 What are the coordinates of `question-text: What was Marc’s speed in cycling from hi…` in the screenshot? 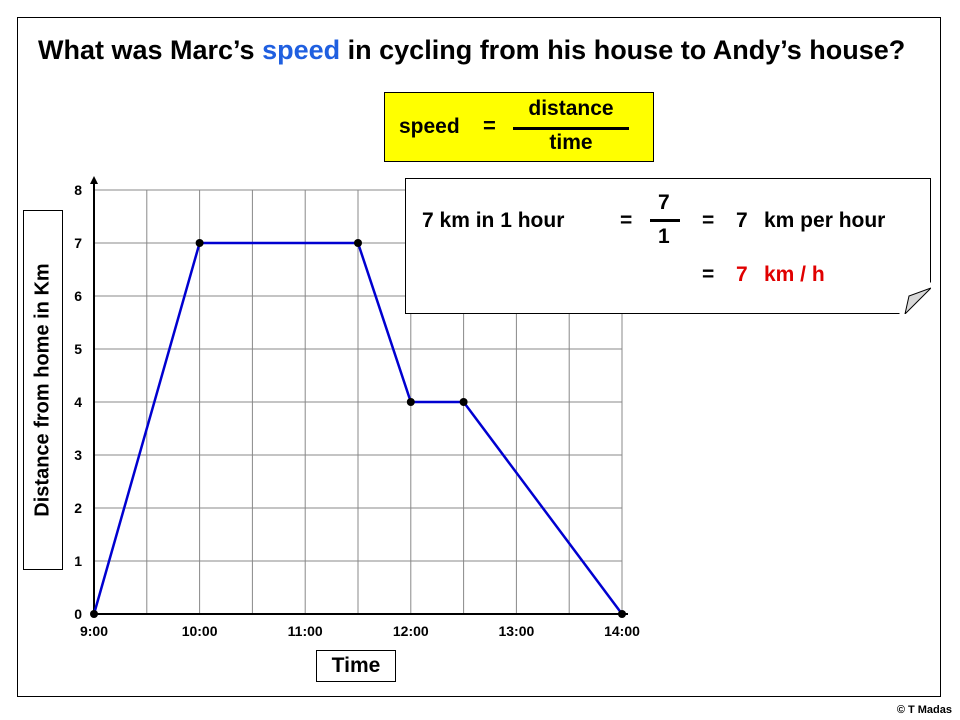 It's located at (472, 50).